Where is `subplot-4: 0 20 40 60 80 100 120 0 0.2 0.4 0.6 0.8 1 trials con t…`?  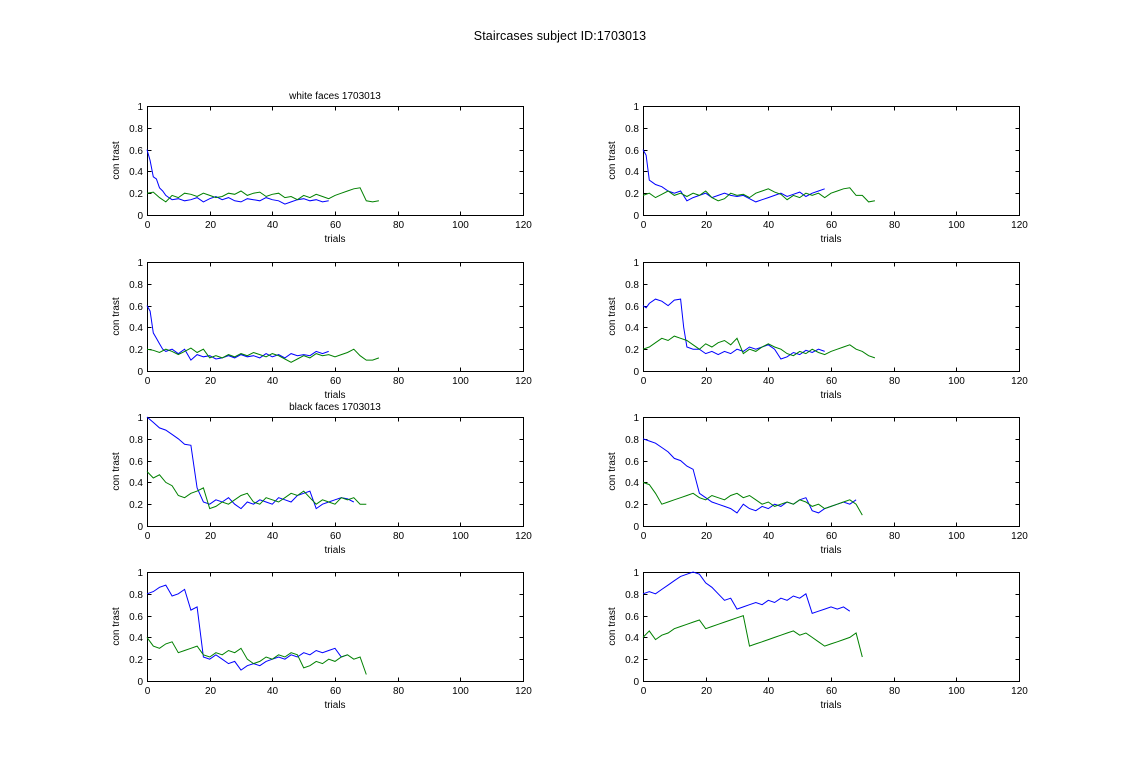 subplot-4: 0 20 40 60 80 100 120 0 0.2 0.4 0.6 0.8 1 trials con t… is located at coordinates (817, 329).